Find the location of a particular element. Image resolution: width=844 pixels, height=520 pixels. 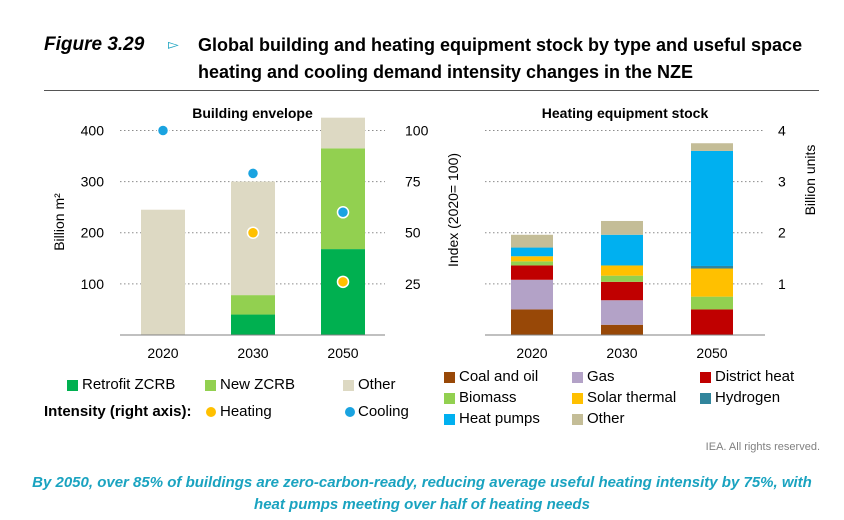

legend-swatch-new-zcrb is located at coordinates (210, 385).